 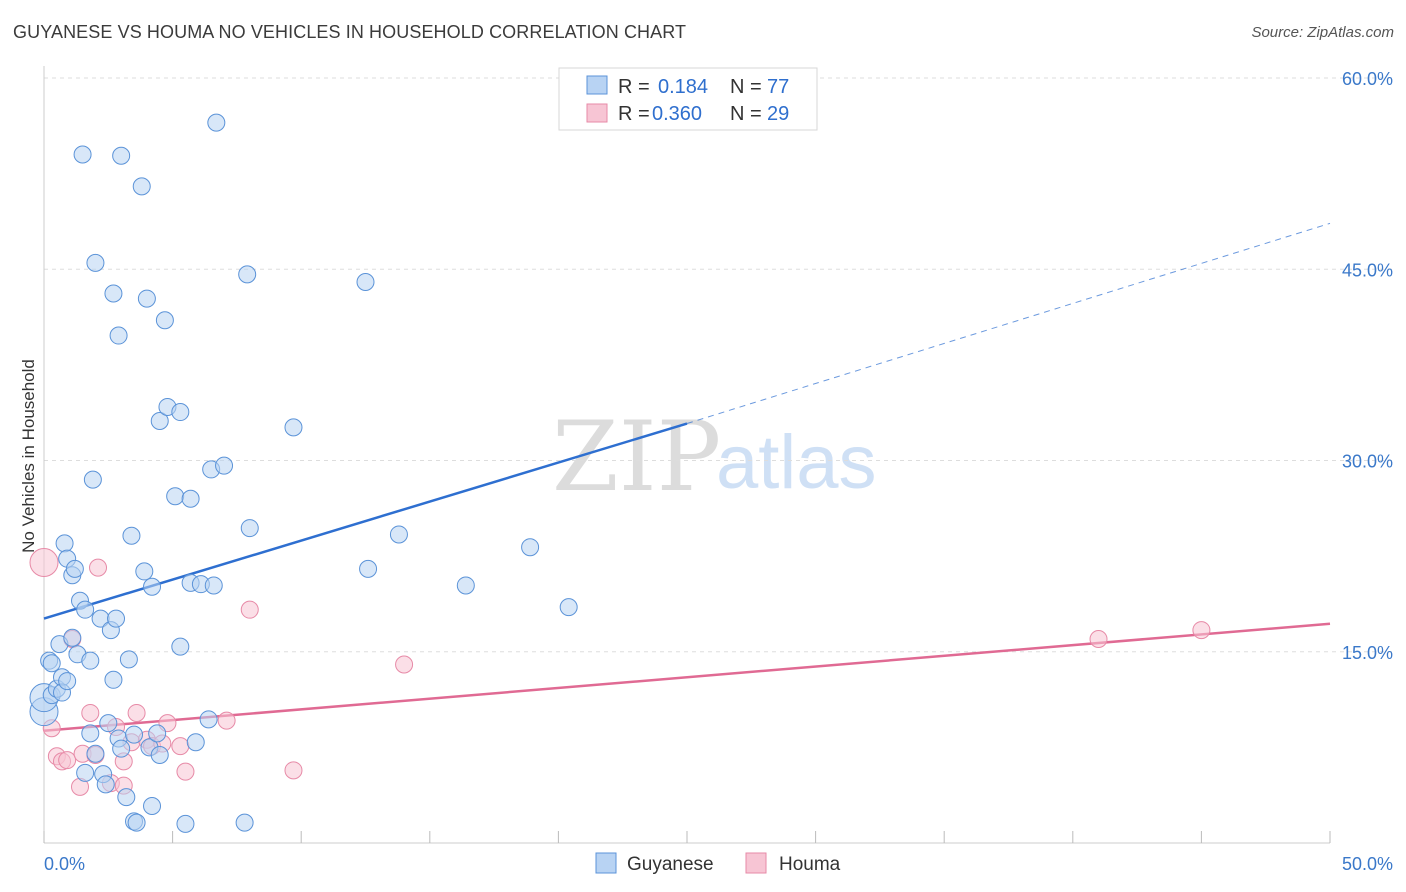 I want to click on legend-n-value-2: 29, so click(x=778, y=114).